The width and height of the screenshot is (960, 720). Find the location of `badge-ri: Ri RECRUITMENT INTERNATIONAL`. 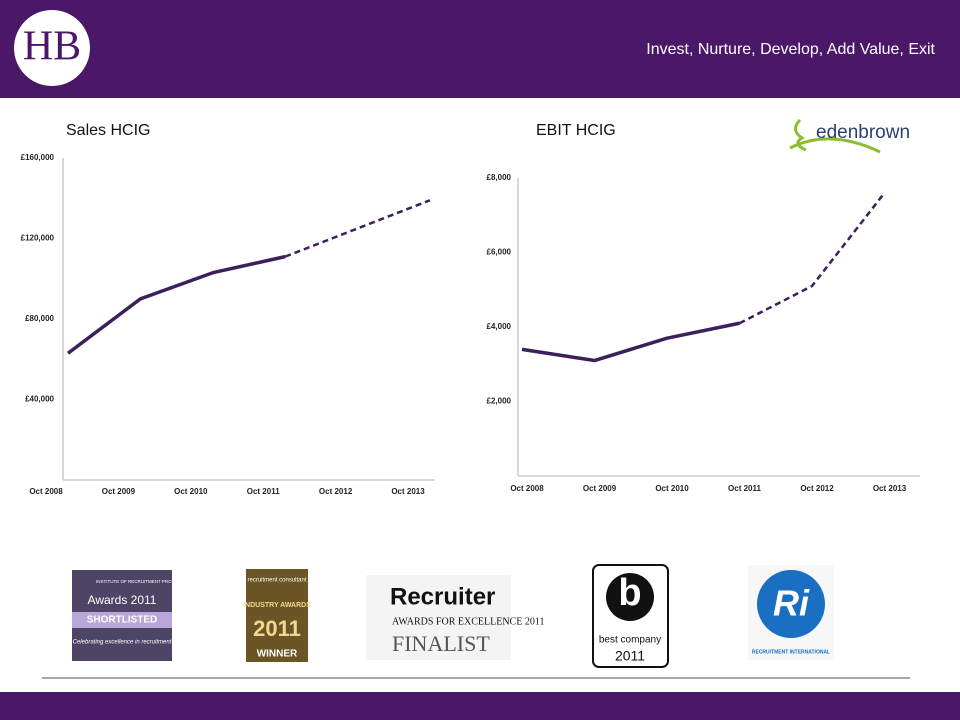

badge-ri: Ri RECRUITMENT INTERNATIONAL is located at coordinates (791, 612).